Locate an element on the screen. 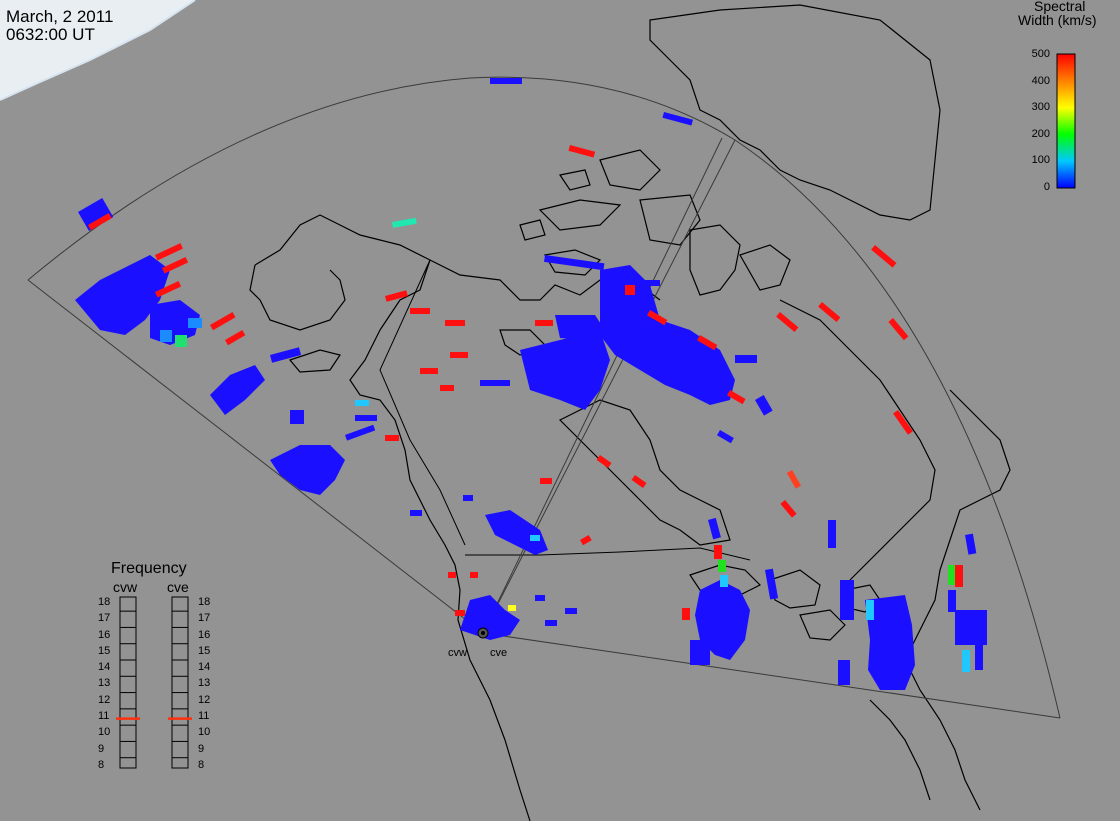 The height and width of the screenshot is (821, 1120). frequency-tick-right: 10 is located at coordinates (204, 732).